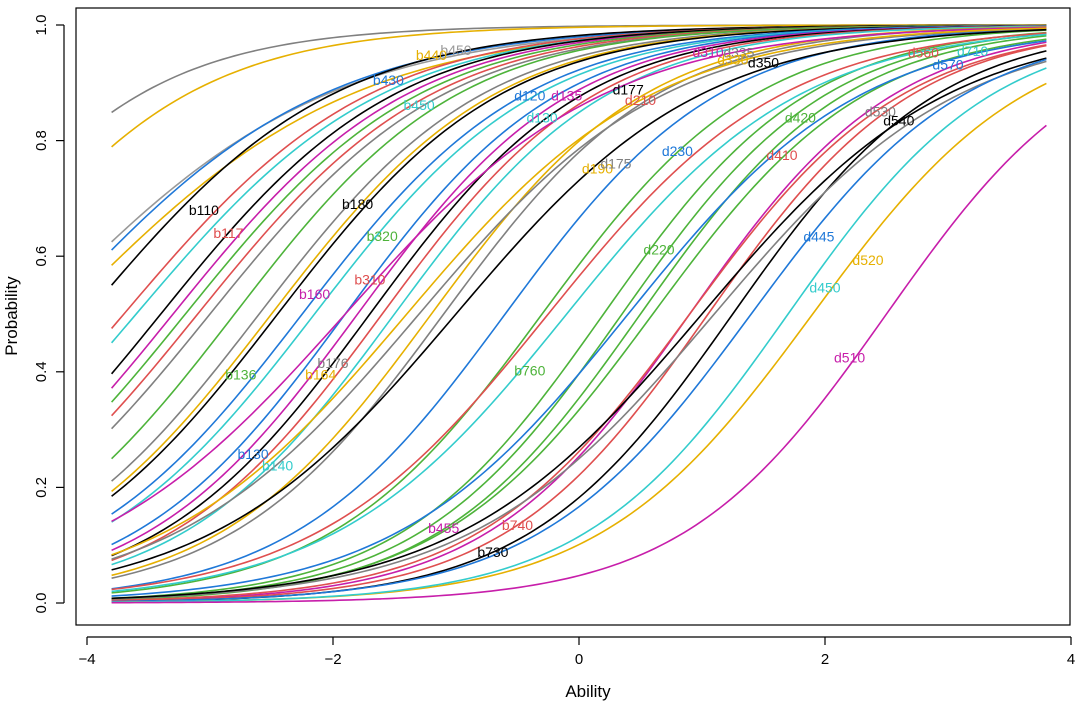 The width and height of the screenshot is (1084, 710). Describe the element at coordinates (818, 237) in the screenshot. I see `curve-label-d445: d445` at that location.